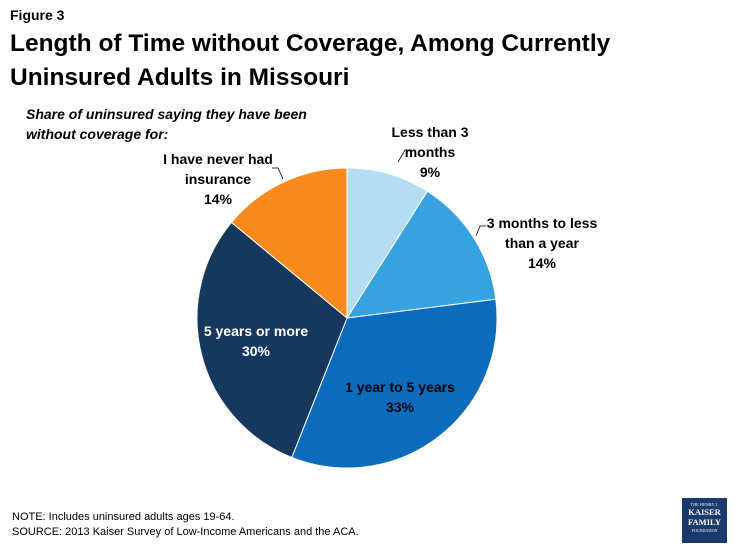 The height and width of the screenshot is (551, 735). What do you see at coordinates (256, 341) in the screenshot?
I see `slice-label: 5 years or more 30%` at bounding box center [256, 341].